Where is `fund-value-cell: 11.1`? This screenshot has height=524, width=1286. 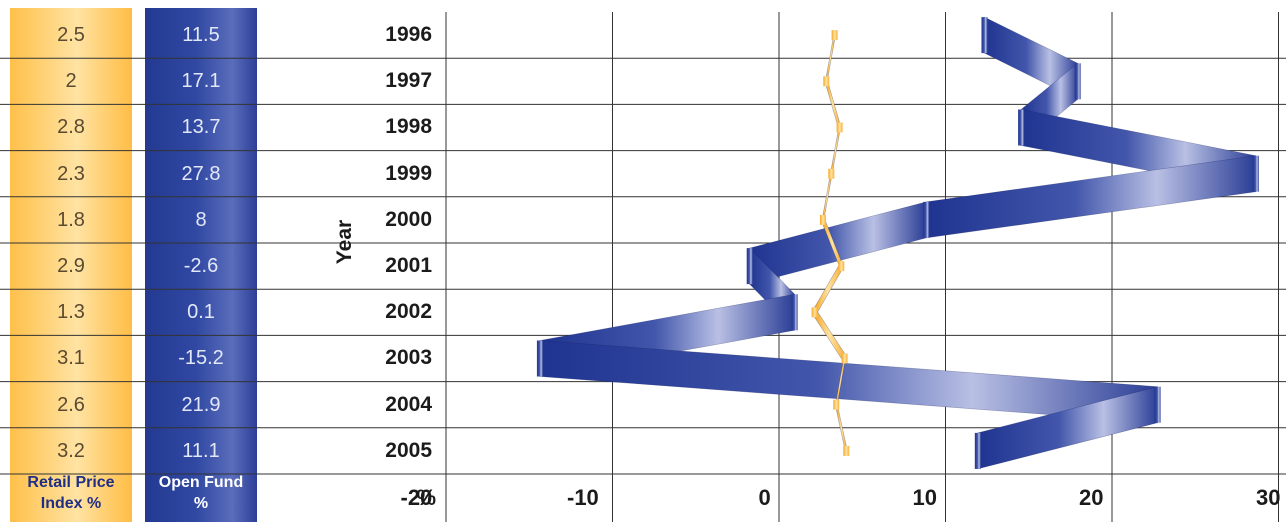
fund-value-cell: 11.1 is located at coordinates (201, 450).